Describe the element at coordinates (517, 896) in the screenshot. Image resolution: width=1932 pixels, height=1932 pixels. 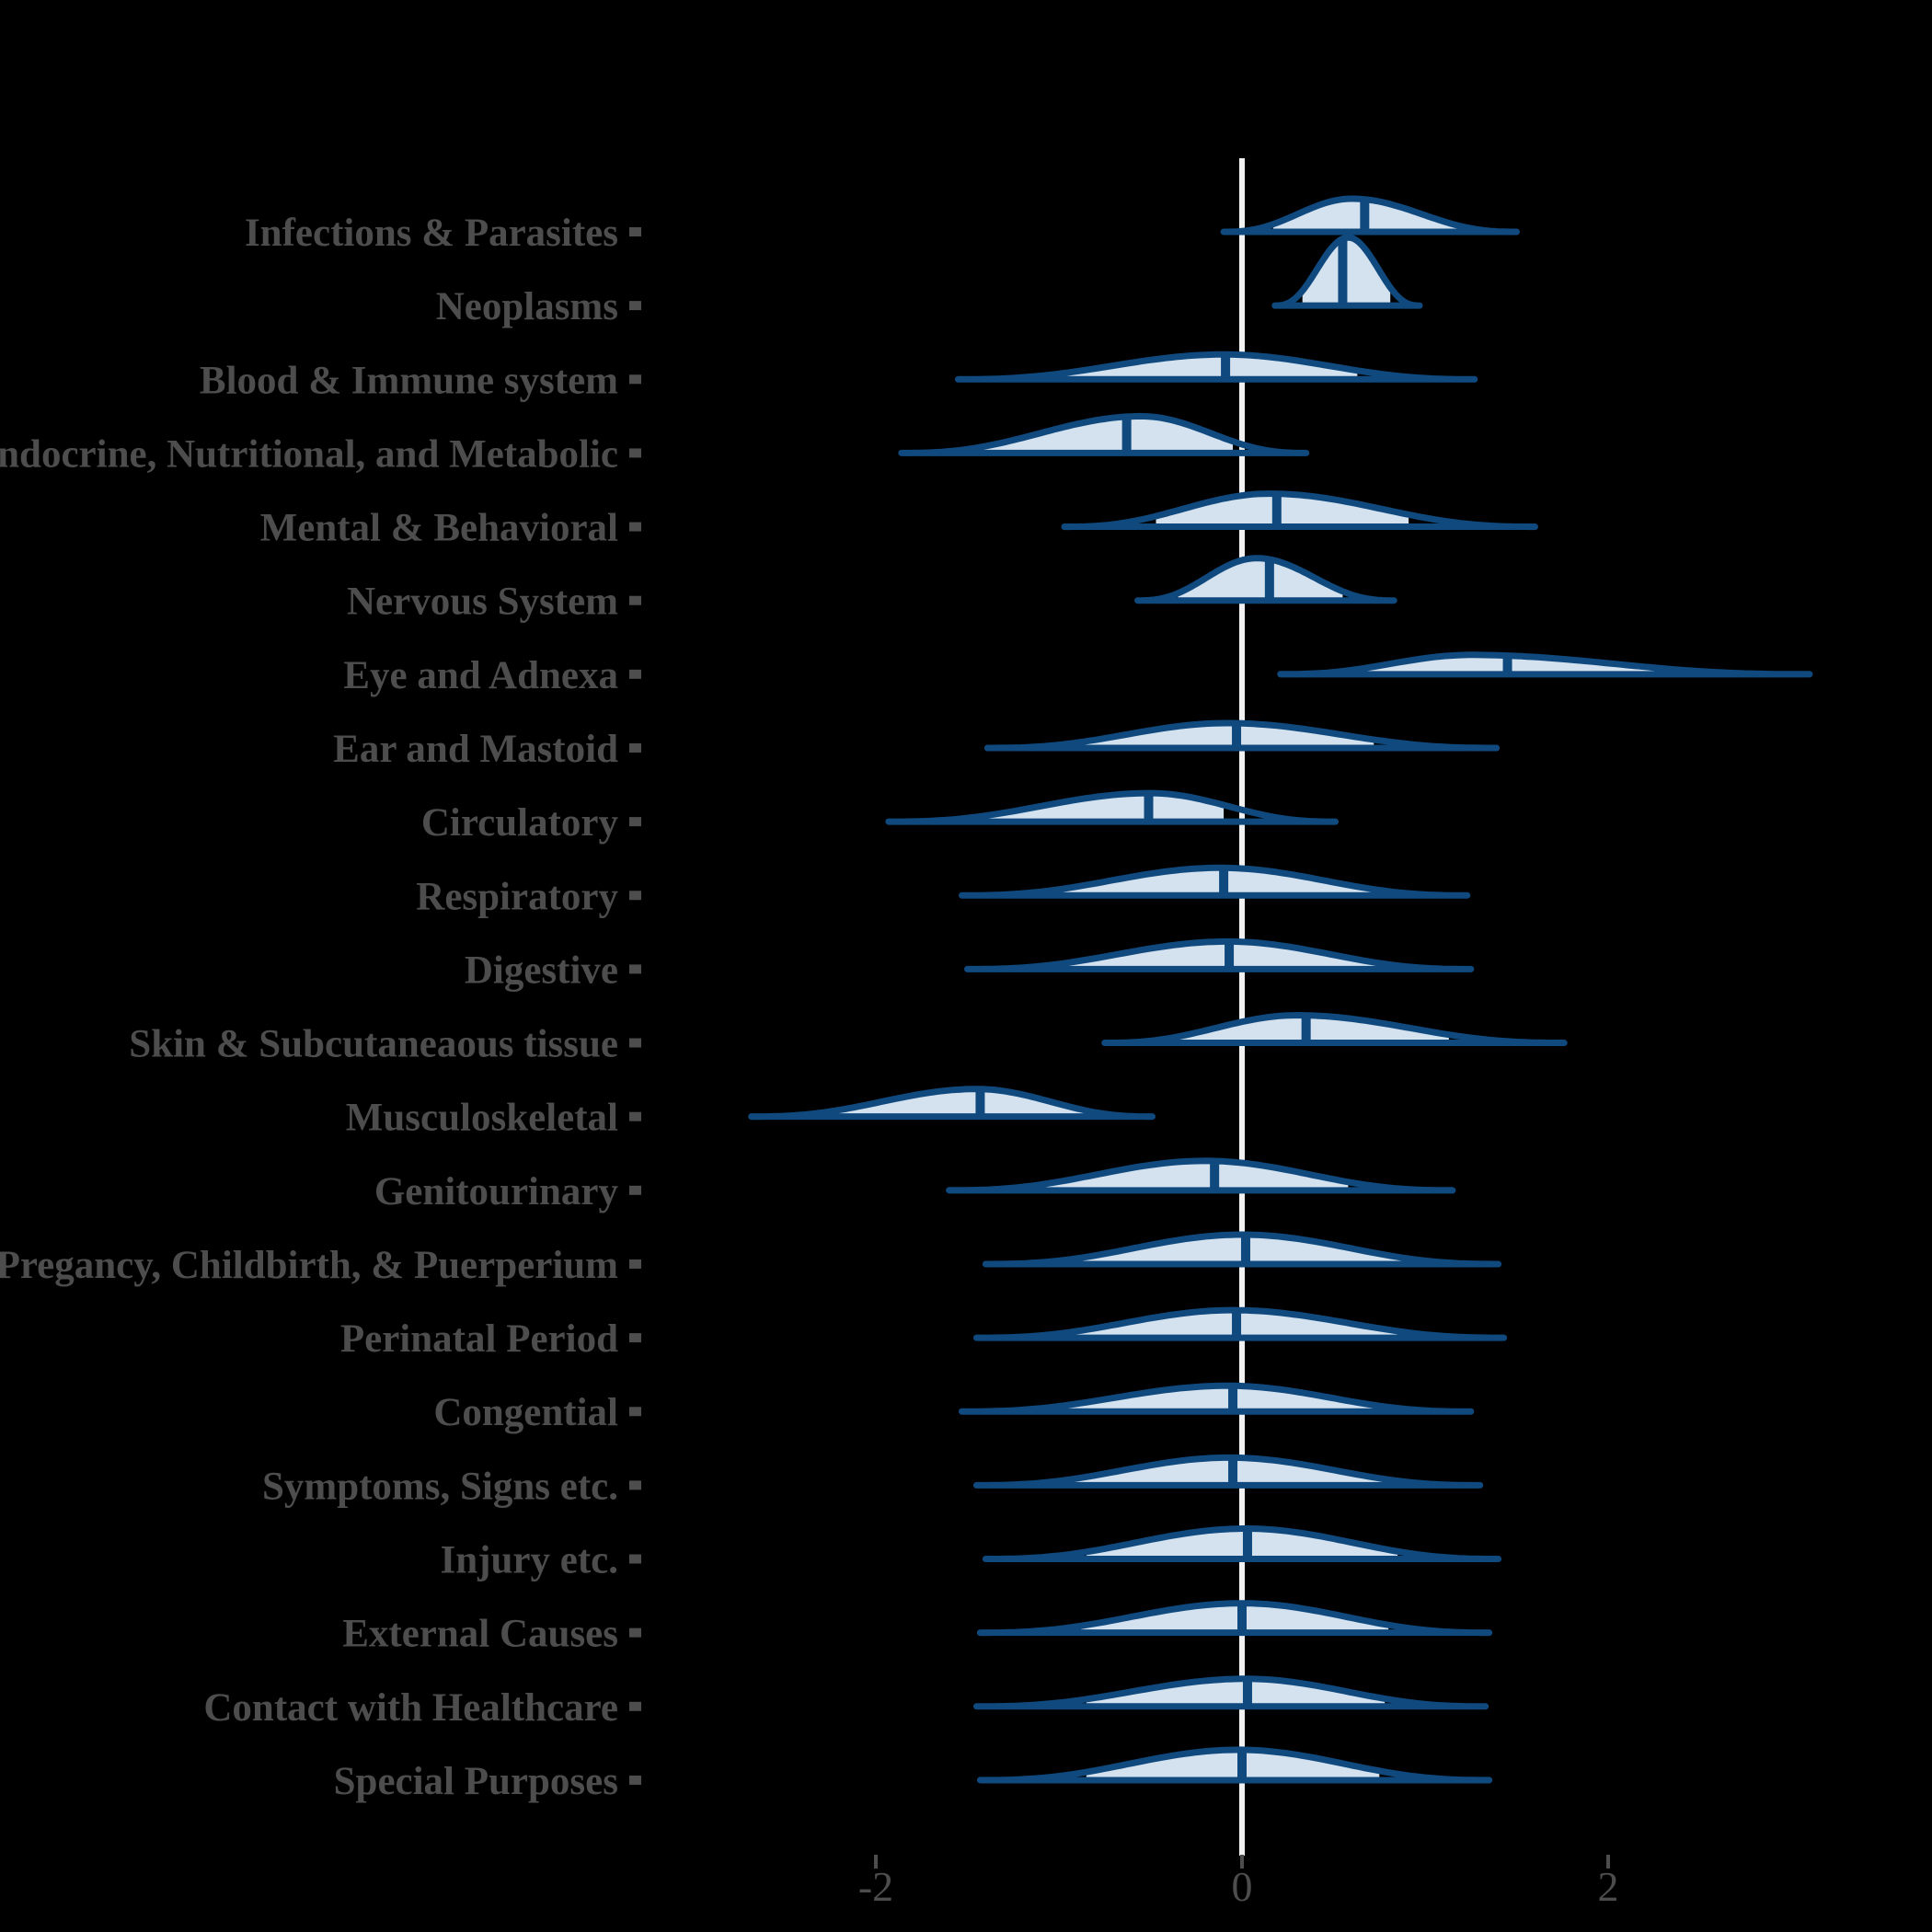
I see `category-label: Respiratory` at that location.